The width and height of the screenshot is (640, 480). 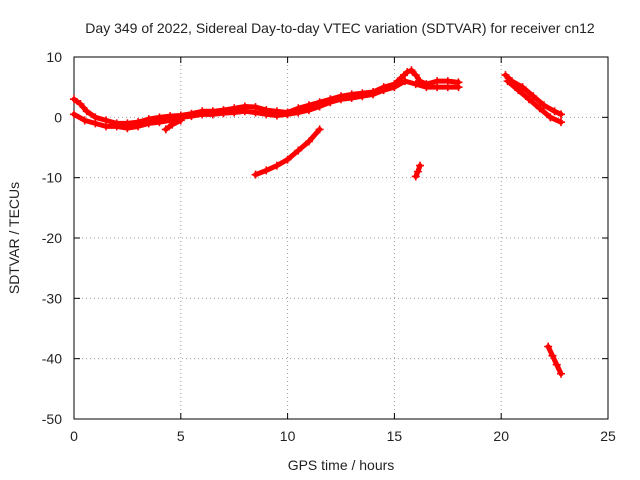 What do you see at coordinates (501, 436) in the screenshot?
I see `x-tick-label: 20` at bounding box center [501, 436].